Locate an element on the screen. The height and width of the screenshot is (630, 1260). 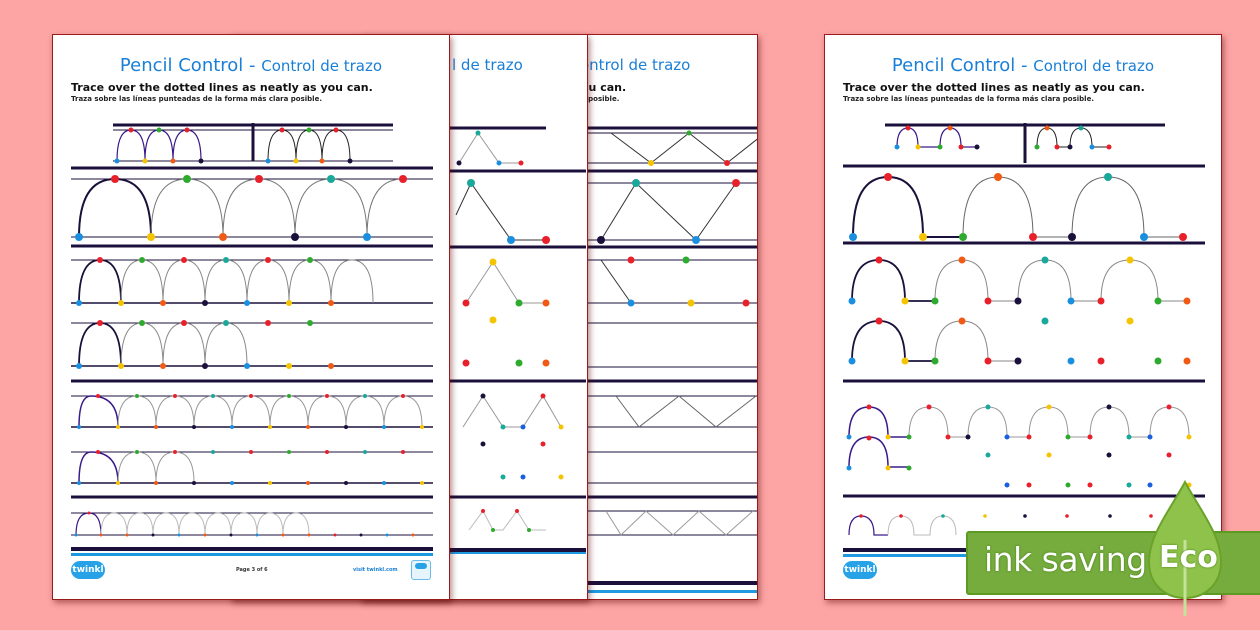
leaf-icon is located at coordinates (1185, 548).